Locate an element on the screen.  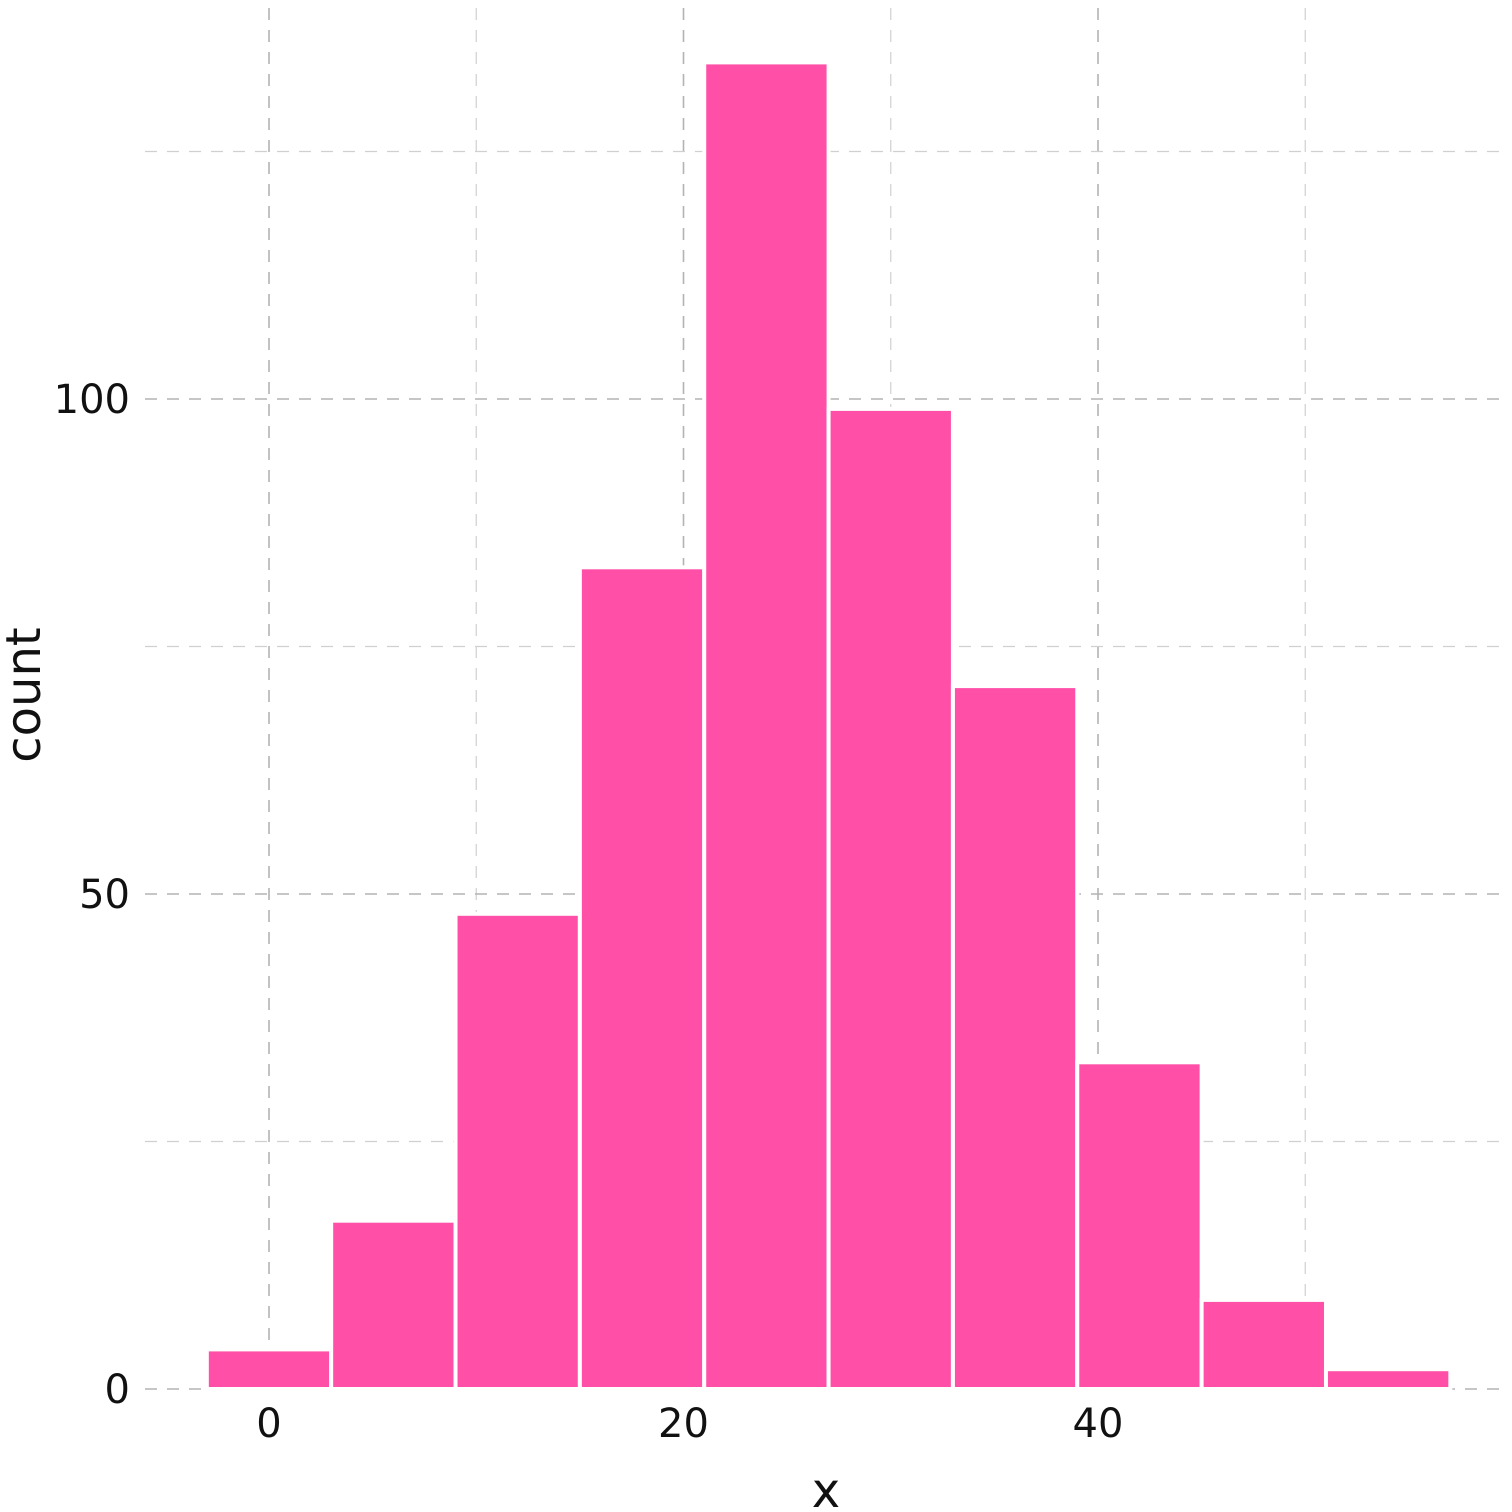
y-tick-label: 100 is located at coordinates (92, 400).